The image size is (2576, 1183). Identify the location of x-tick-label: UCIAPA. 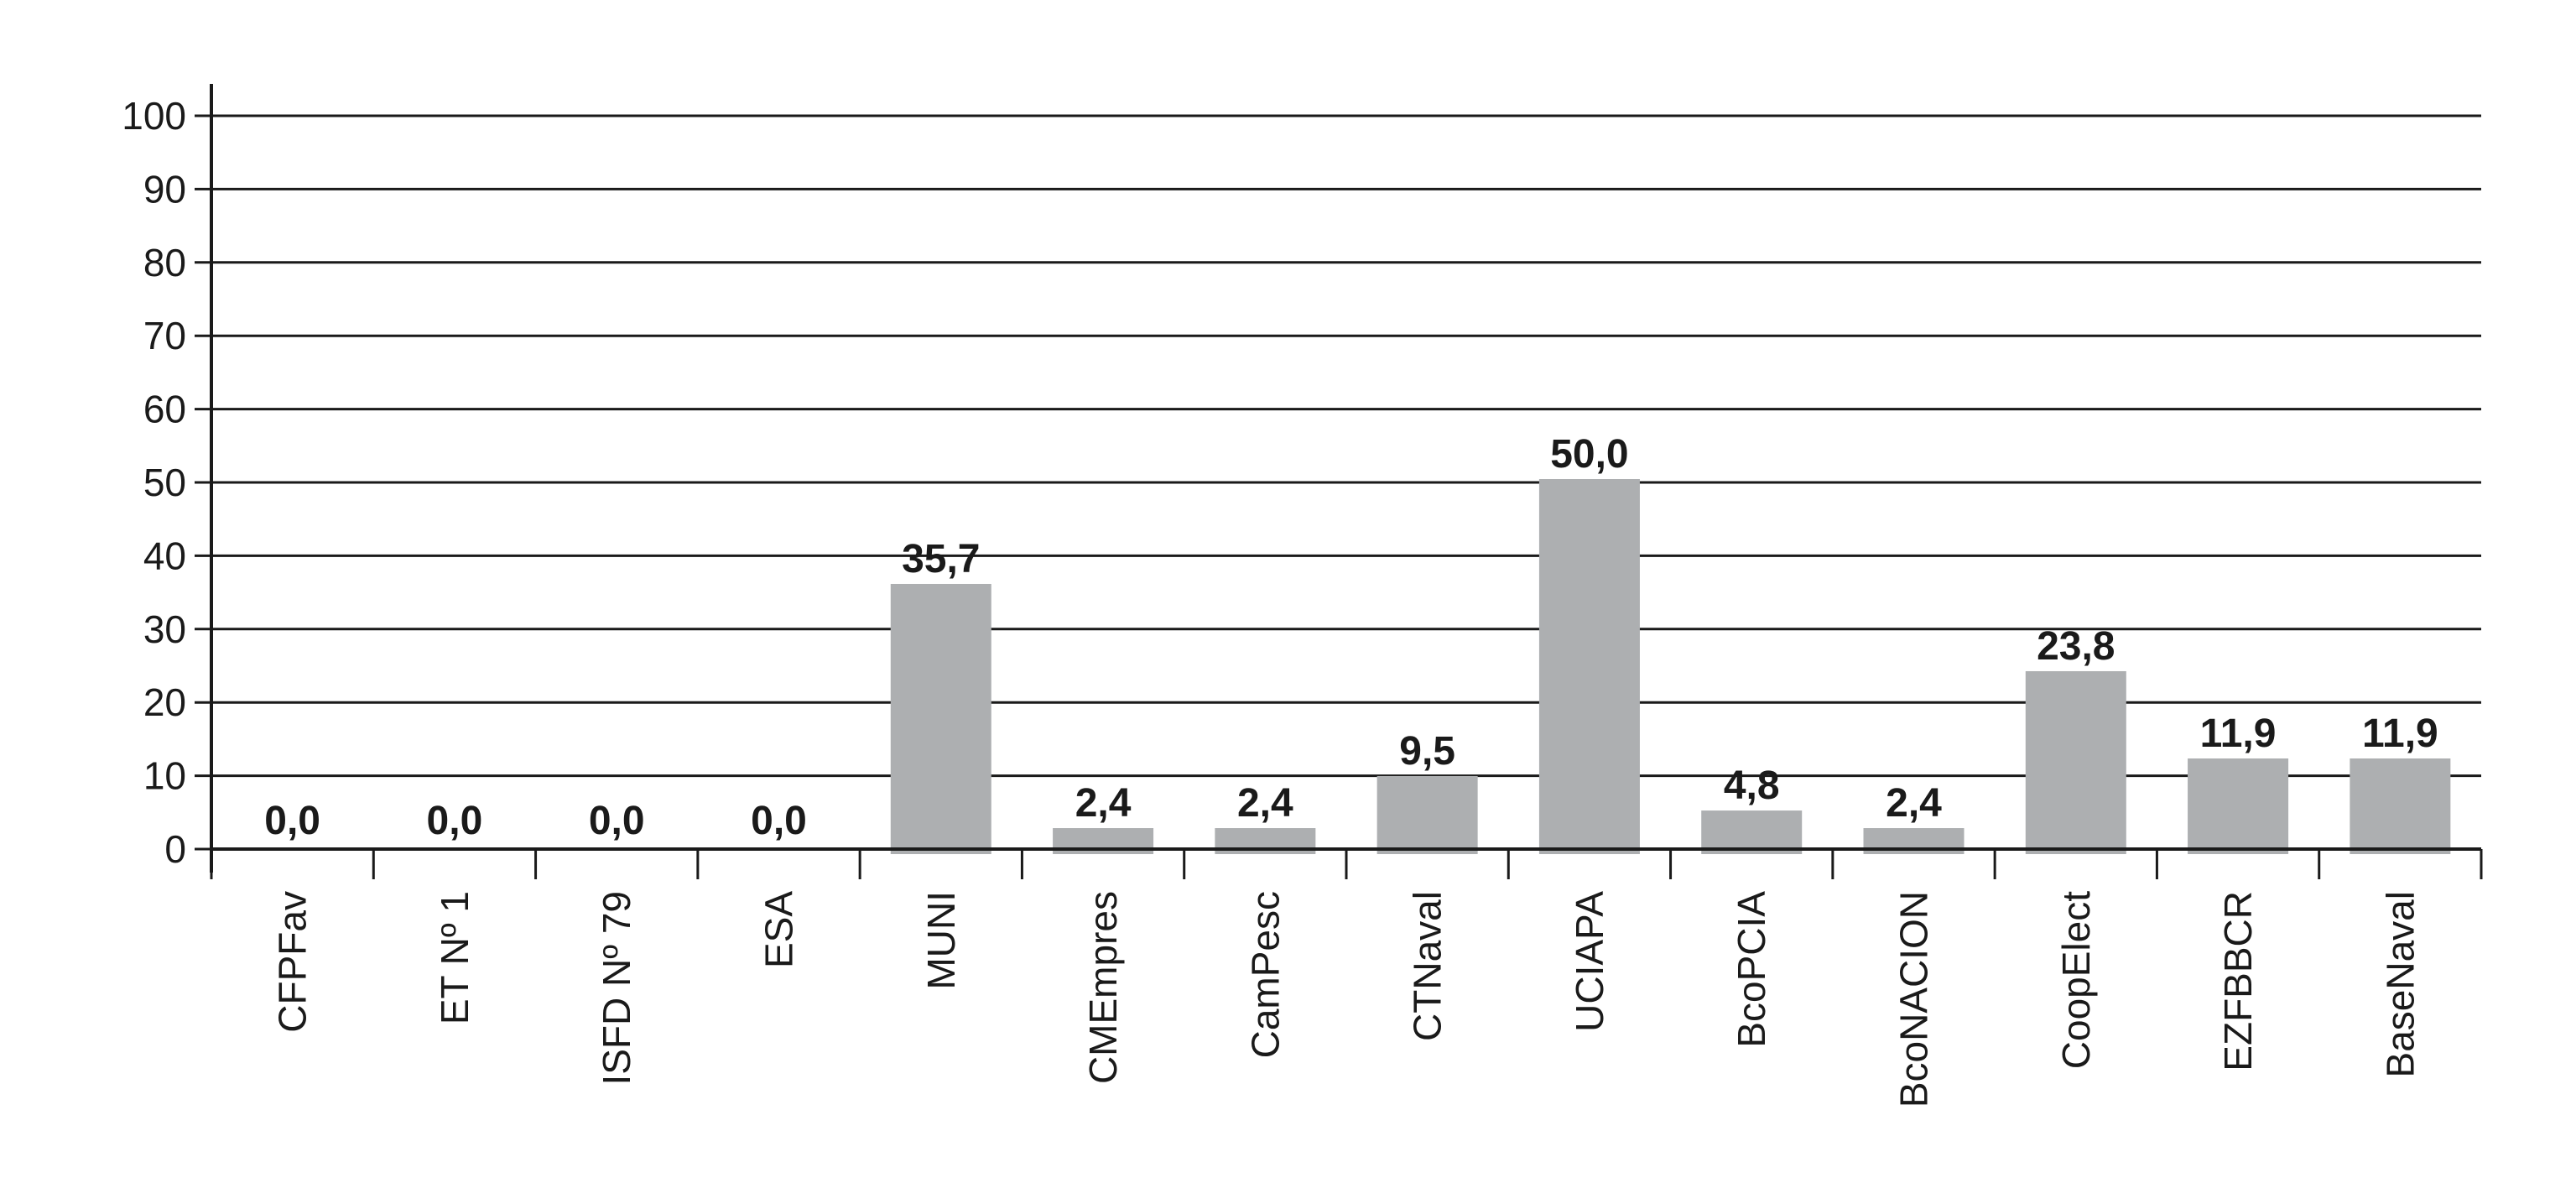
(1589, 961).